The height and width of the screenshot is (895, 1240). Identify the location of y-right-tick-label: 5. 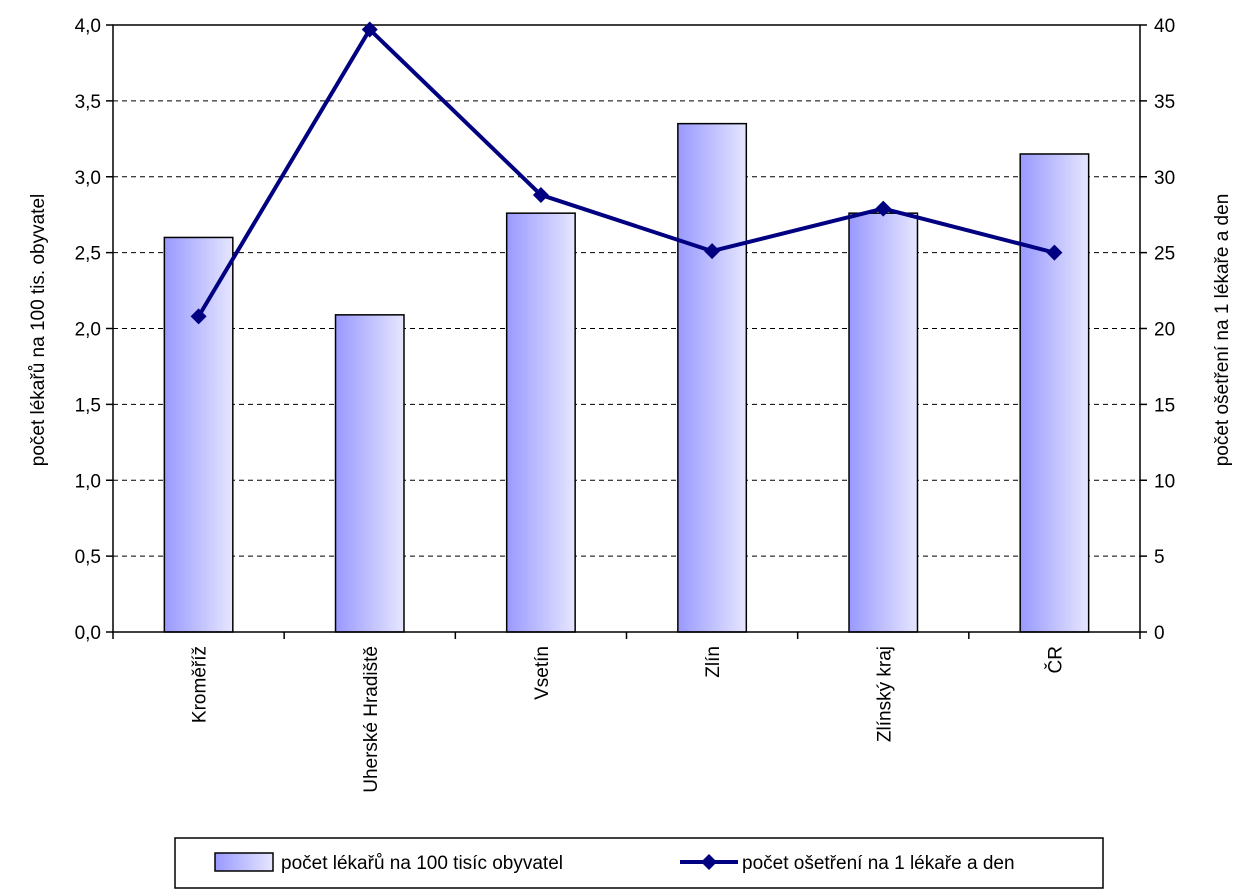
(1159, 557).